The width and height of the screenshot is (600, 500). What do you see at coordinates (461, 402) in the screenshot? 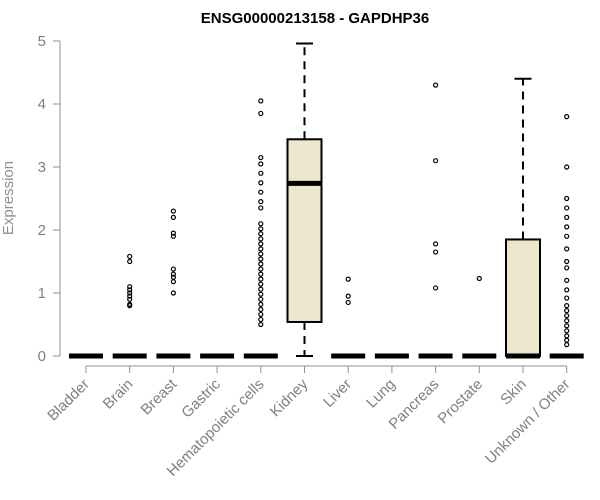
I see `x-tick-label: Prostate` at bounding box center [461, 402].